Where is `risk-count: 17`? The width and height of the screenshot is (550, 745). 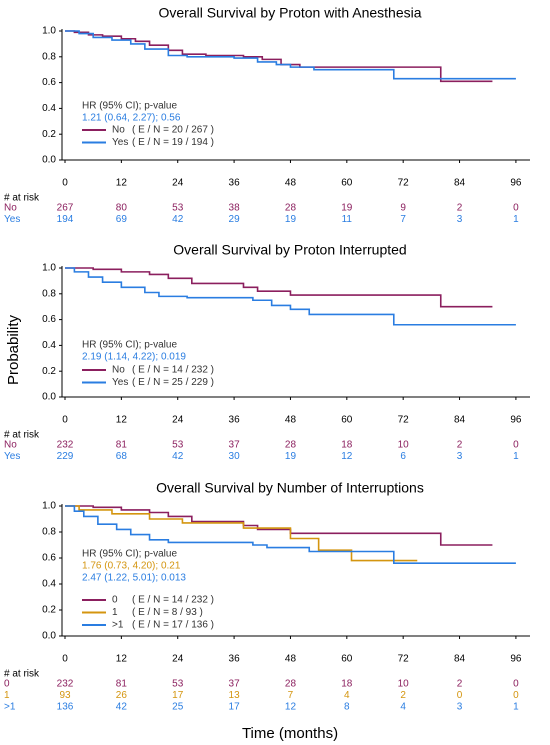
risk-count: 17 is located at coordinates (235, 707).